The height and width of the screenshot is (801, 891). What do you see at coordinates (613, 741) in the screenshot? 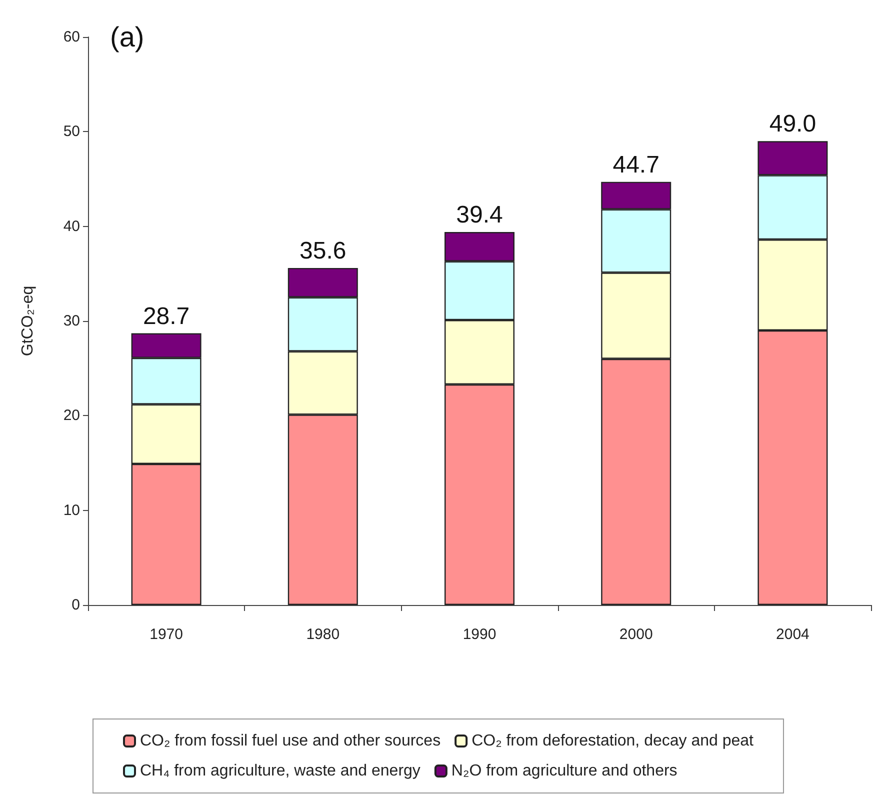
I see `legend-label: CO₂ from deforestation, decay and peat` at bounding box center [613, 741].